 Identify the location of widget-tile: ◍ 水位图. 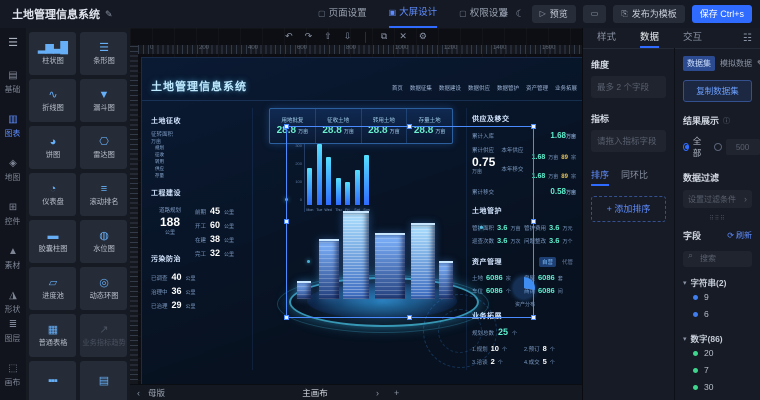
(103, 241).